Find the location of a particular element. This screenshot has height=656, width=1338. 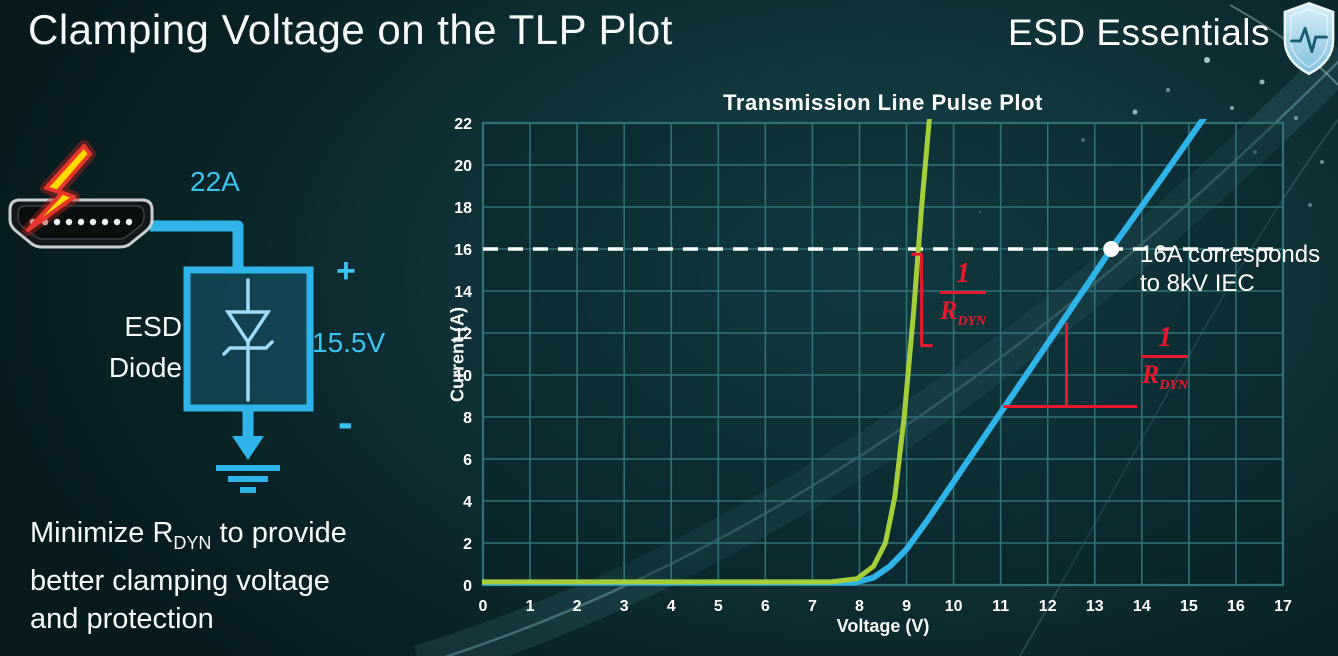

esd-diode-box is located at coordinates (248, 339).